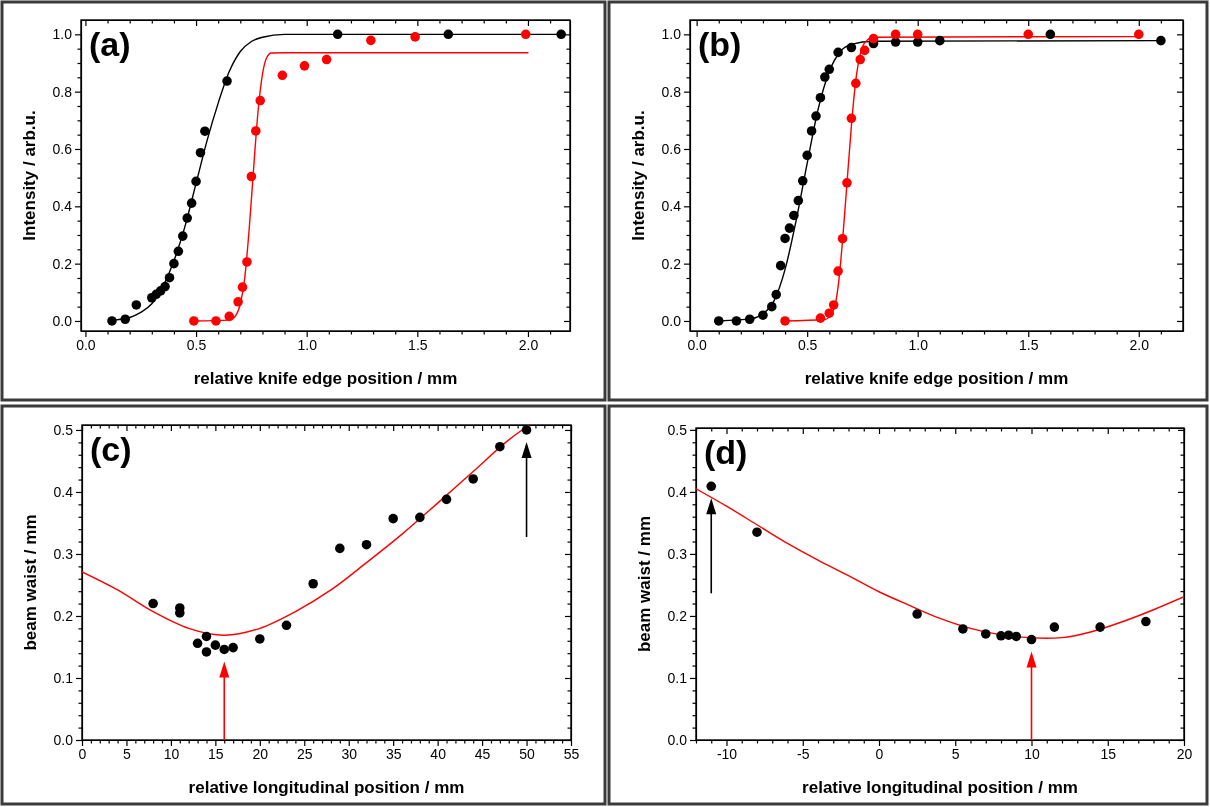 Image resolution: width=1210 pixels, height=807 pixels. I want to click on x-tick-label: 35, so click(393, 753).